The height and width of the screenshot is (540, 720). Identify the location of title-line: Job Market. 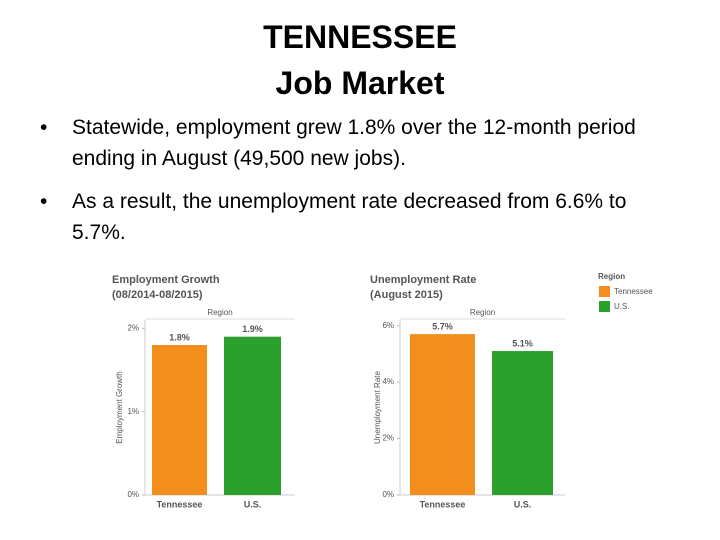
(360, 83).